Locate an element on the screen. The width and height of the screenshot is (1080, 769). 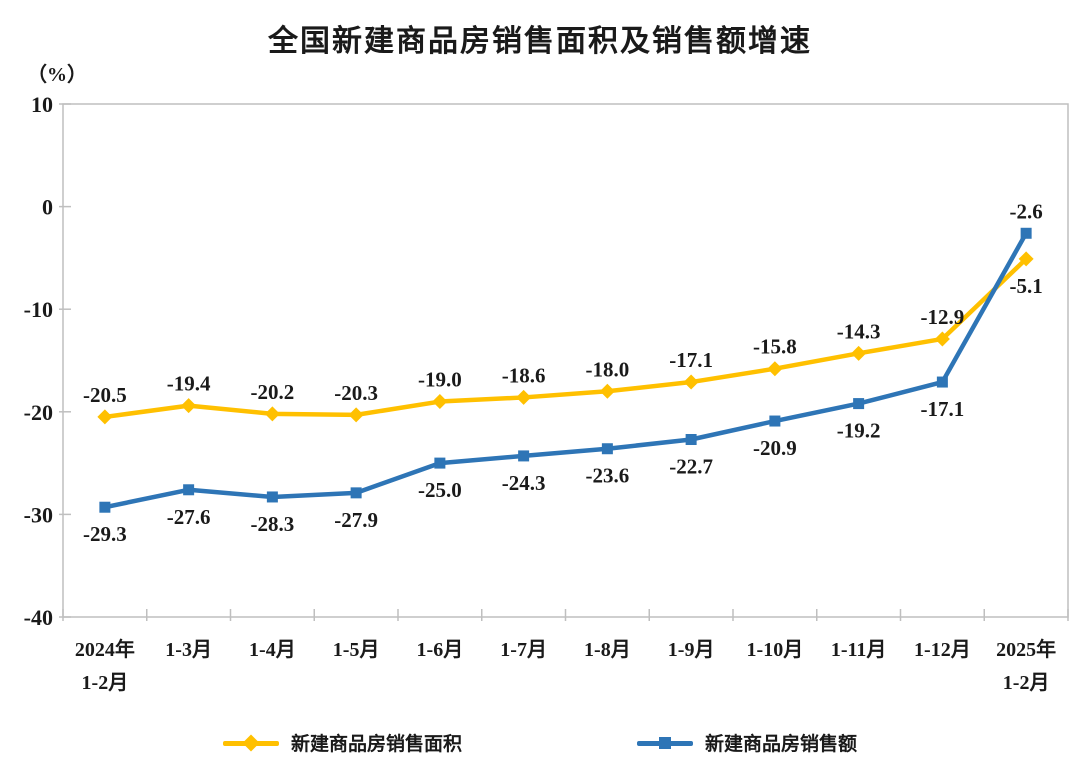
x-axis-tick-label: 2024年 1-2月 is located at coordinates (105, 665).